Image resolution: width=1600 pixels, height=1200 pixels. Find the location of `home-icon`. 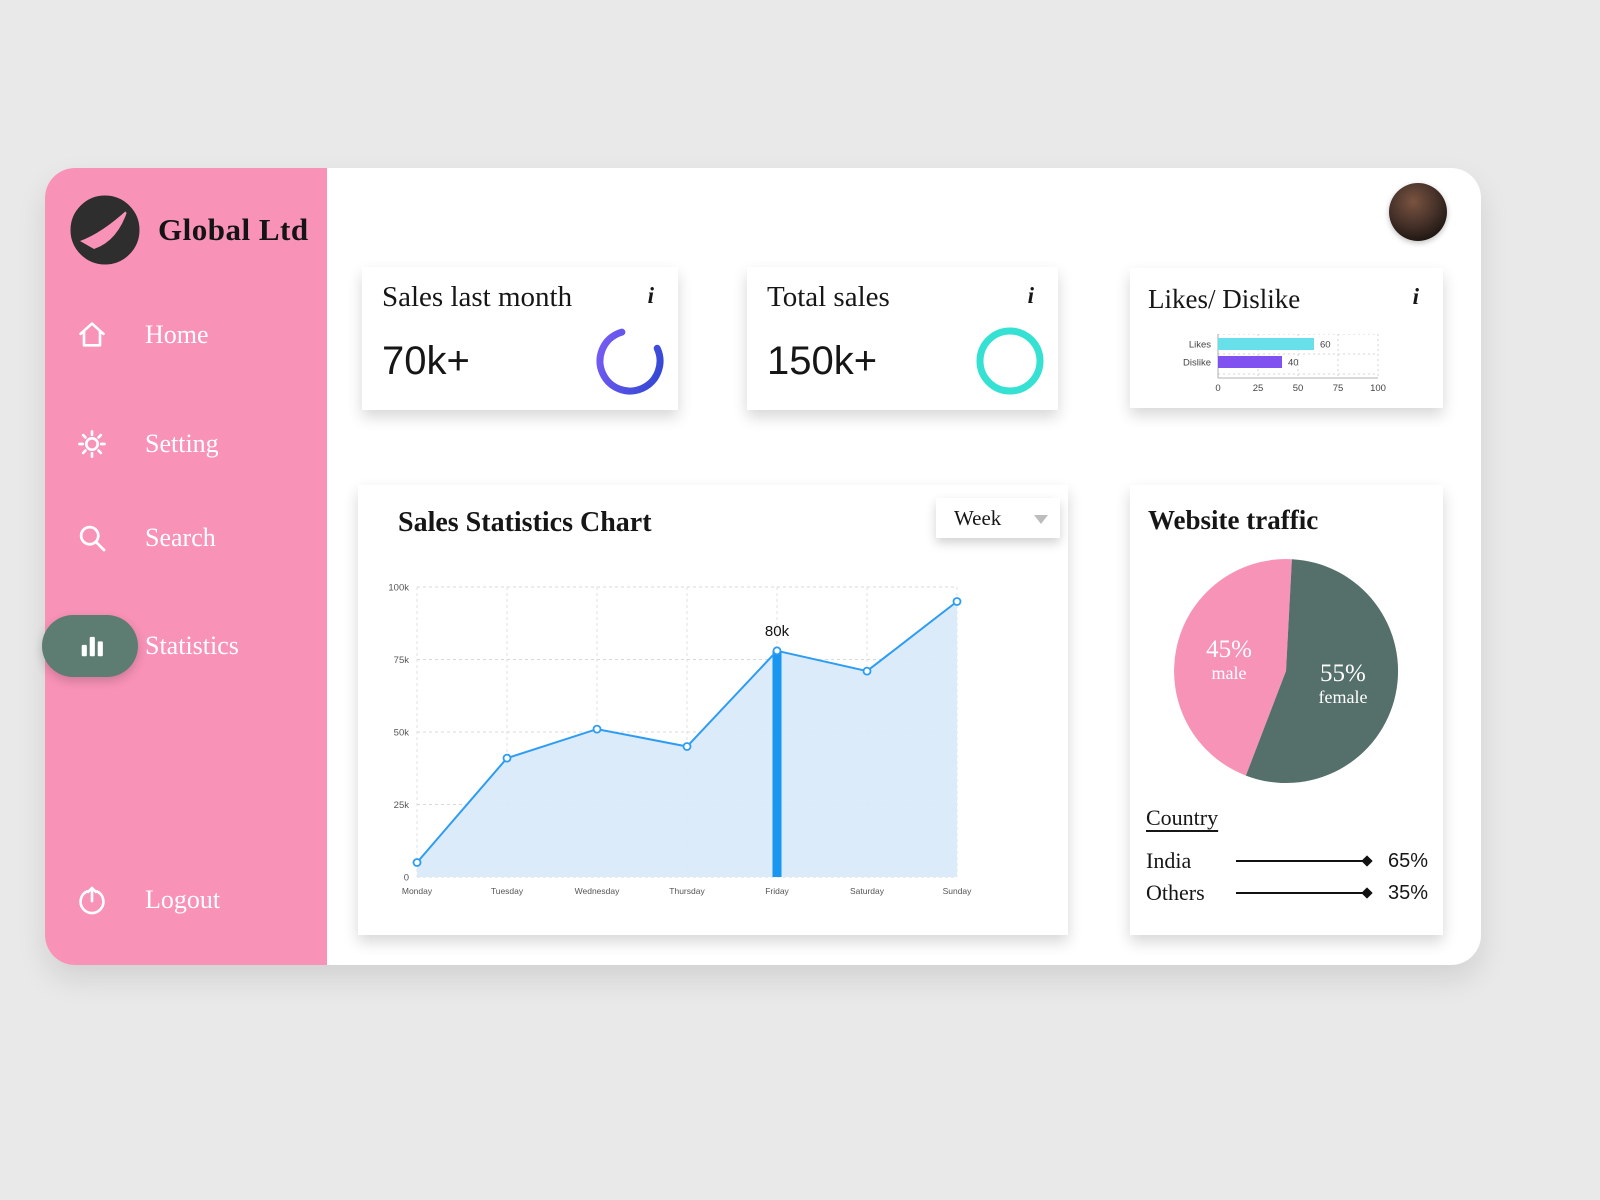

home-icon is located at coordinates (92, 335).